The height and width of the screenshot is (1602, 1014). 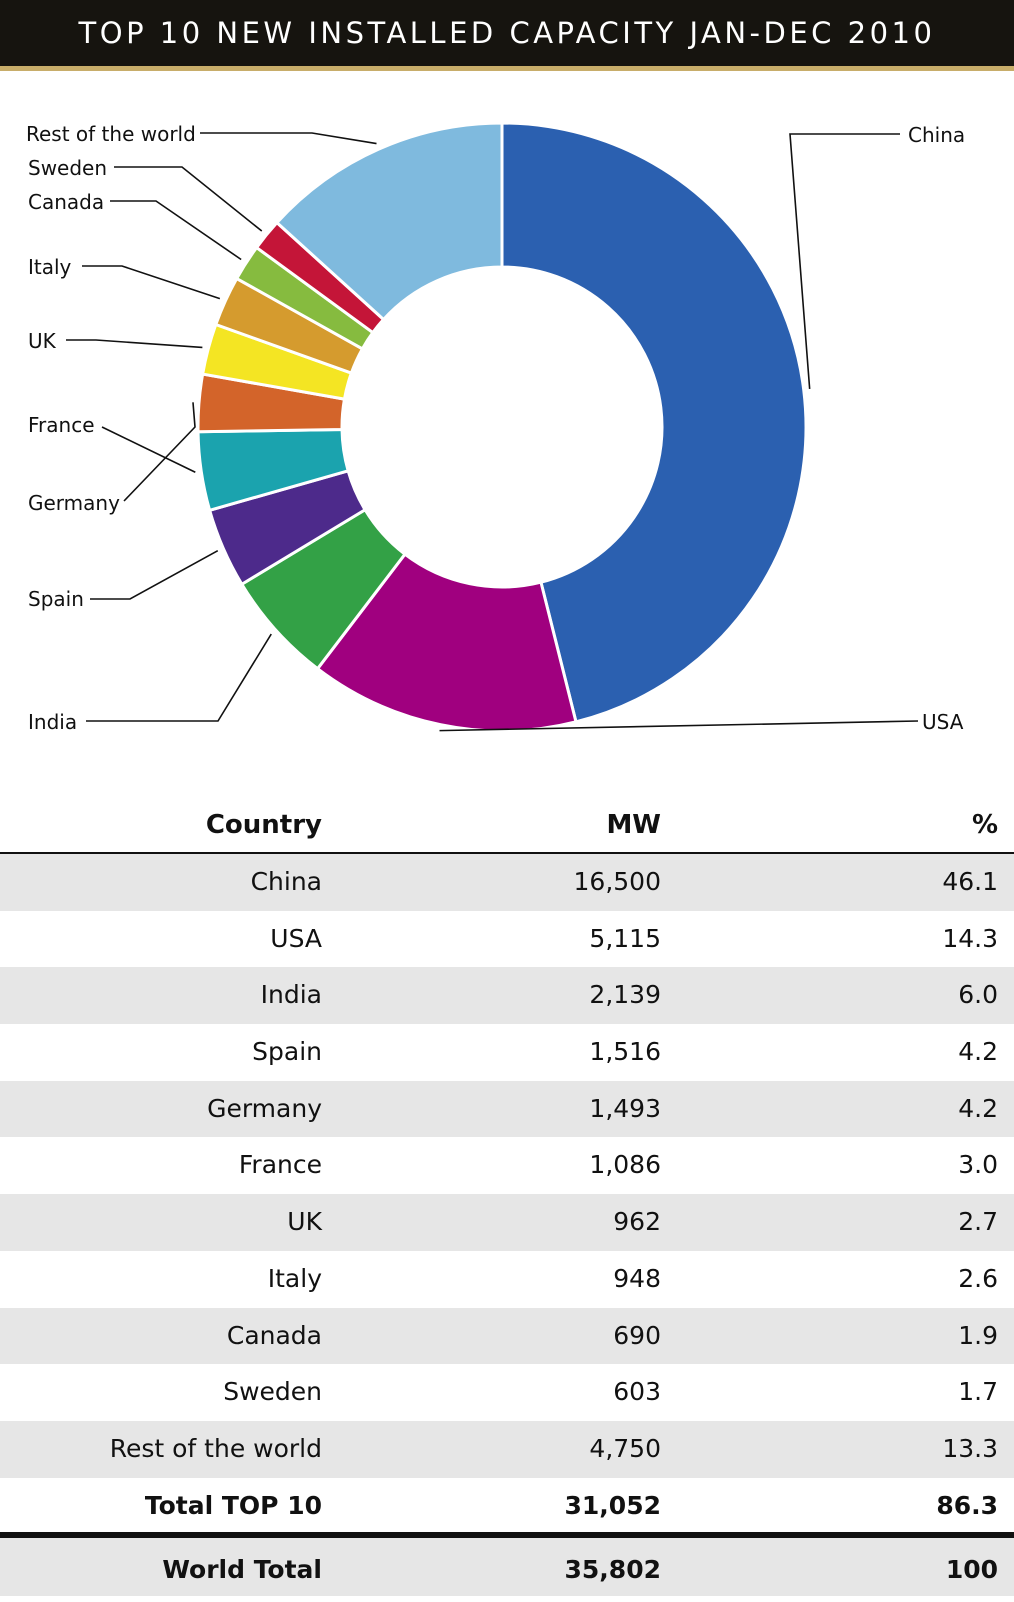 What do you see at coordinates (296, 938) in the screenshot?
I see `cell-country: USA` at bounding box center [296, 938].